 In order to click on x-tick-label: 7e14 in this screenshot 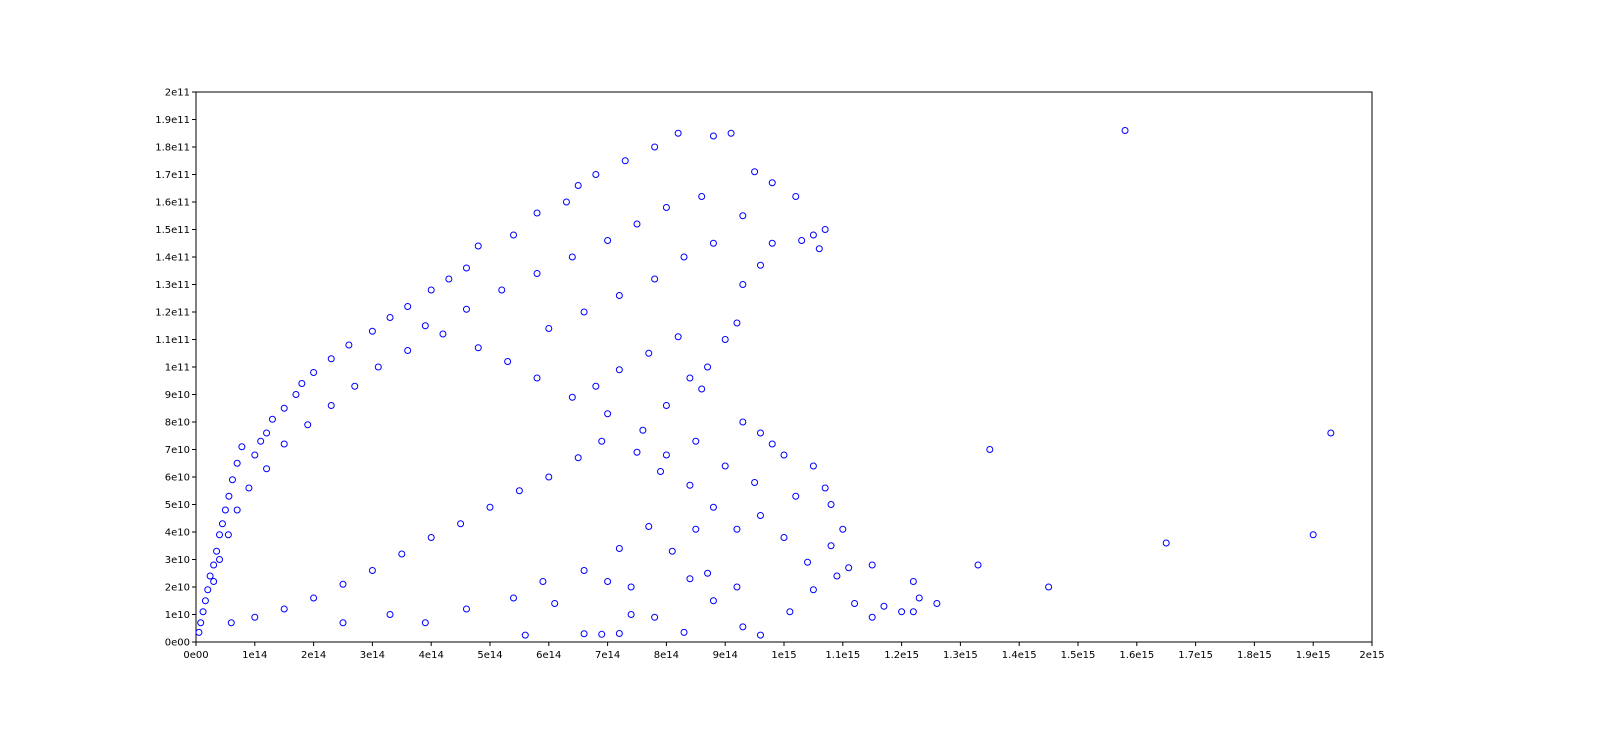, I will do `click(607, 655)`.